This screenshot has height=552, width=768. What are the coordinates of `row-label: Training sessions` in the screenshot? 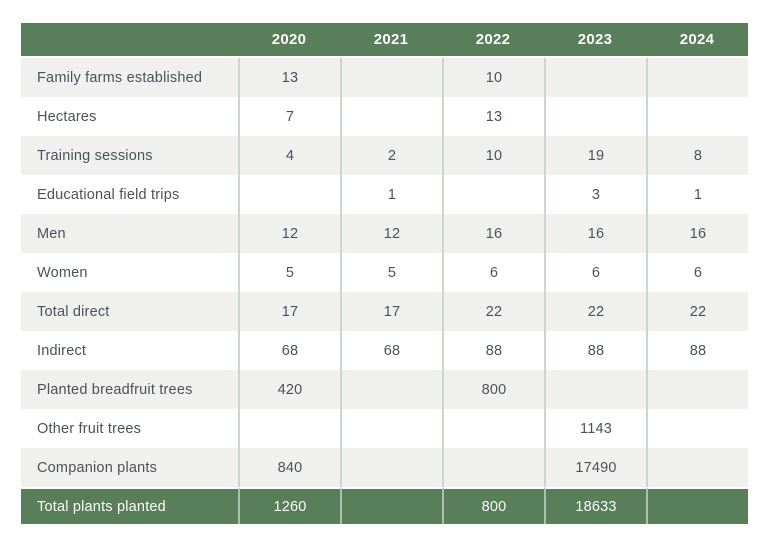 It's located at (129, 155).